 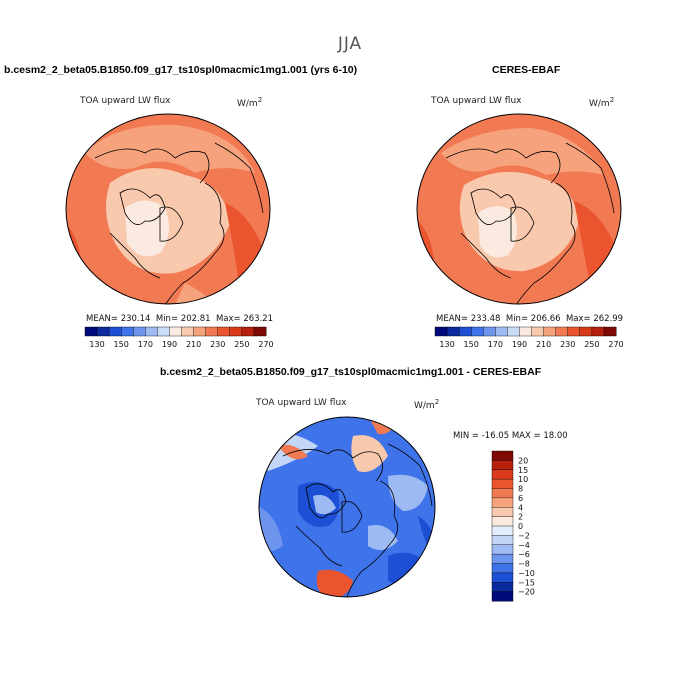 I want to click on variable-label-diff: TOA upward LW flux, so click(x=301, y=403).